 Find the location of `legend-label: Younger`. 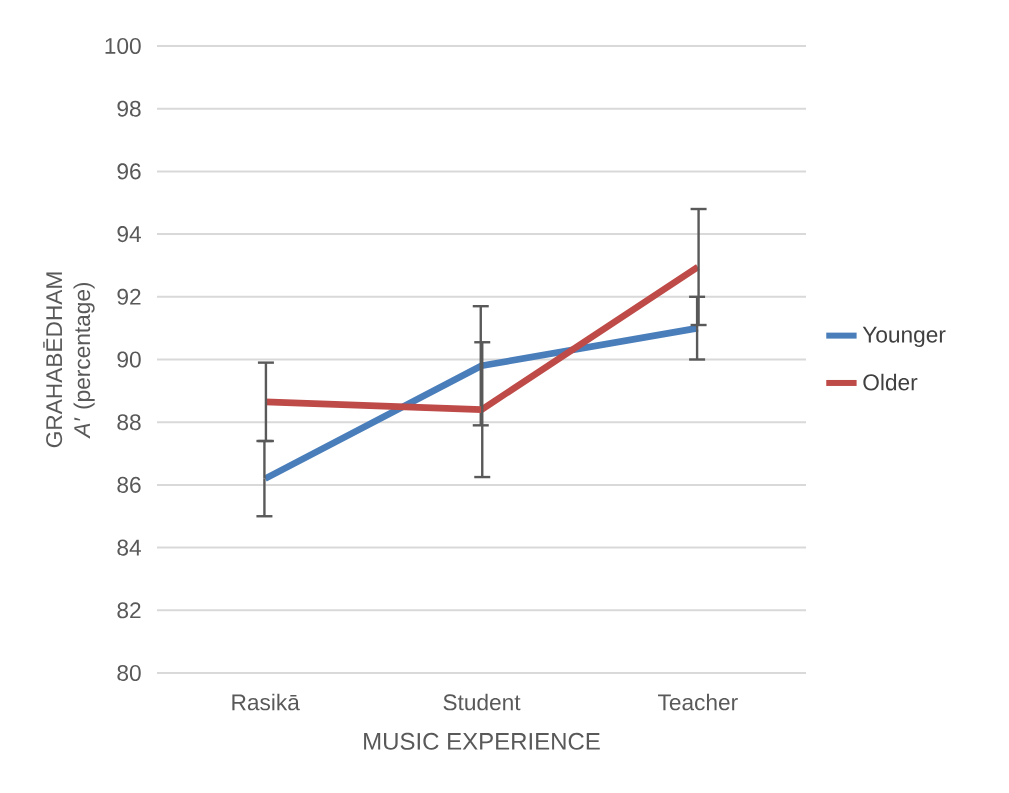

legend-label: Younger is located at coordinates (904, 337).